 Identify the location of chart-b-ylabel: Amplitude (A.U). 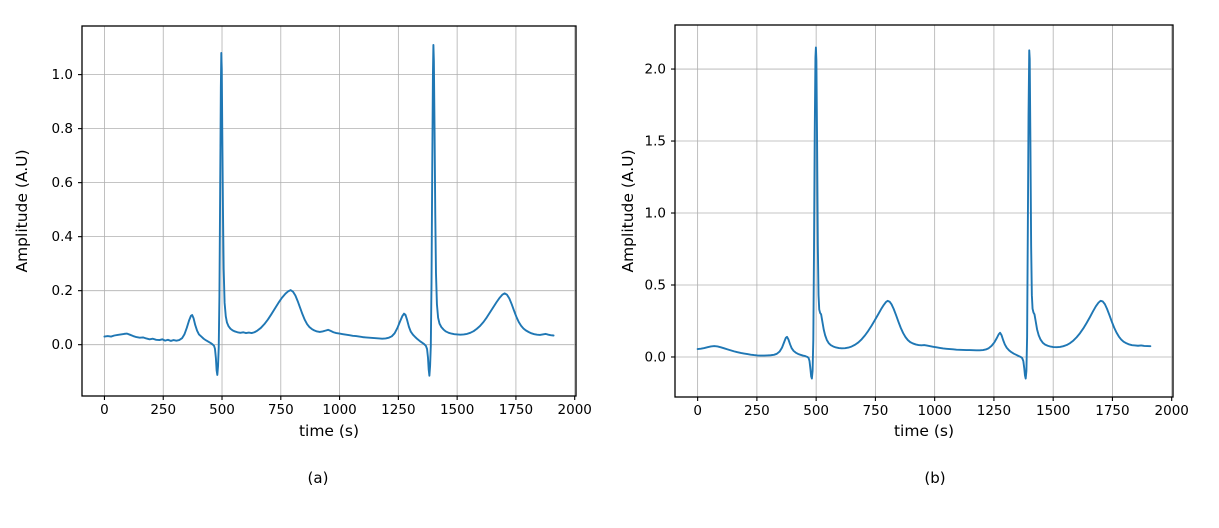
(628, 211).